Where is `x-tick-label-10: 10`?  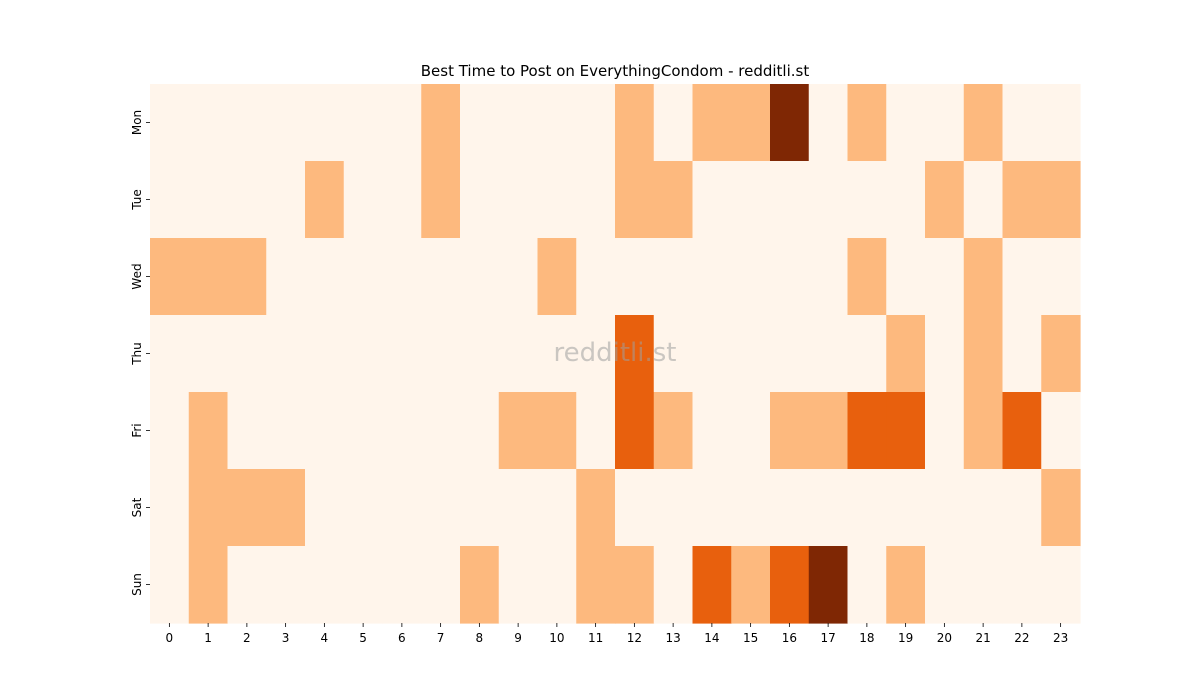 x-tick-label-10: 10 is located at coordinates (556, 638).